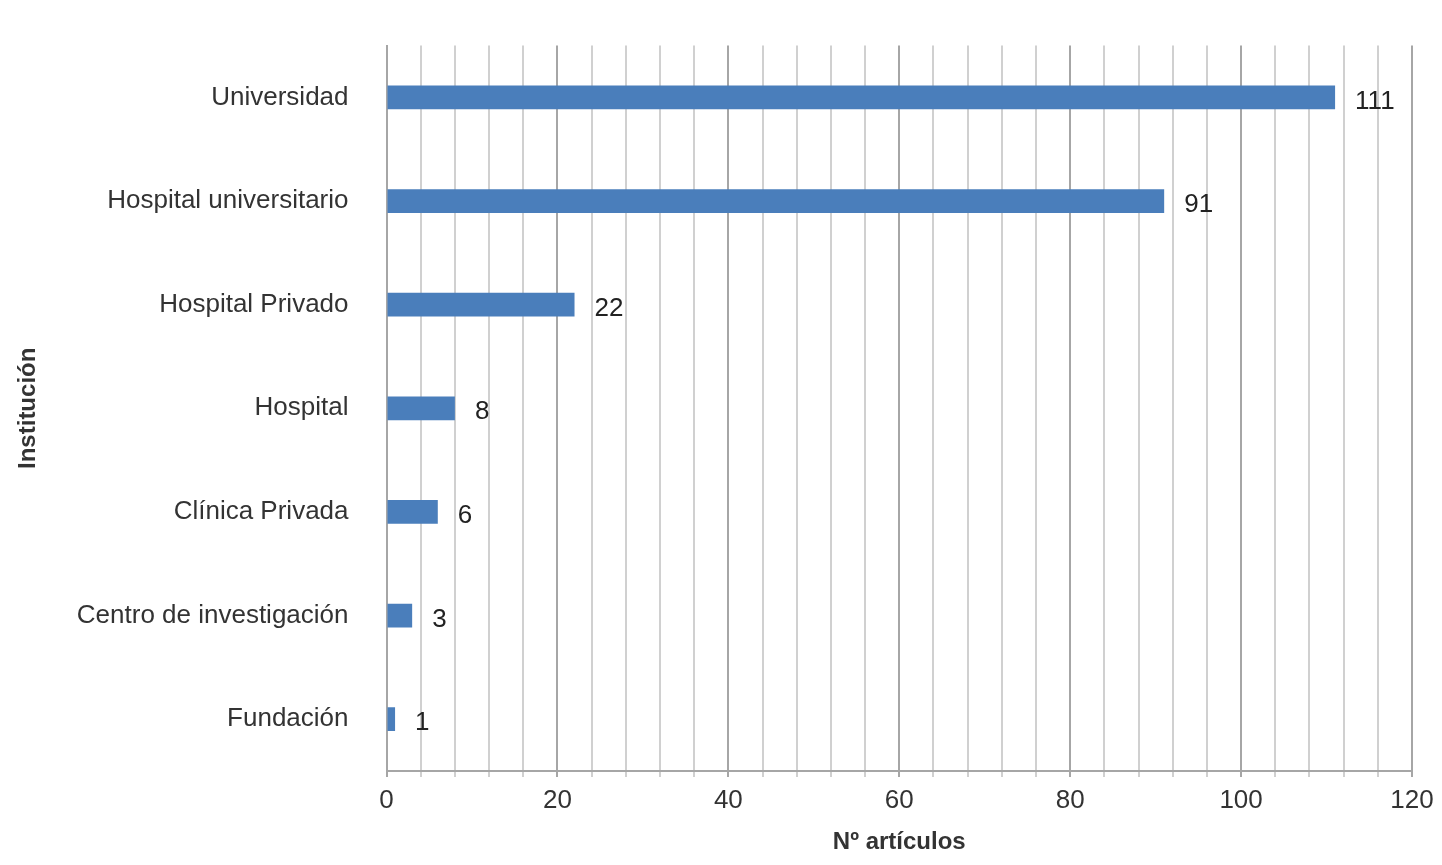 Image resolution: width=1442 pixels, height=865 pixels. Describe the element at coordinates (261, 510) in the screenshot. I see `y-tick-label: Clínica Privada` at that location.